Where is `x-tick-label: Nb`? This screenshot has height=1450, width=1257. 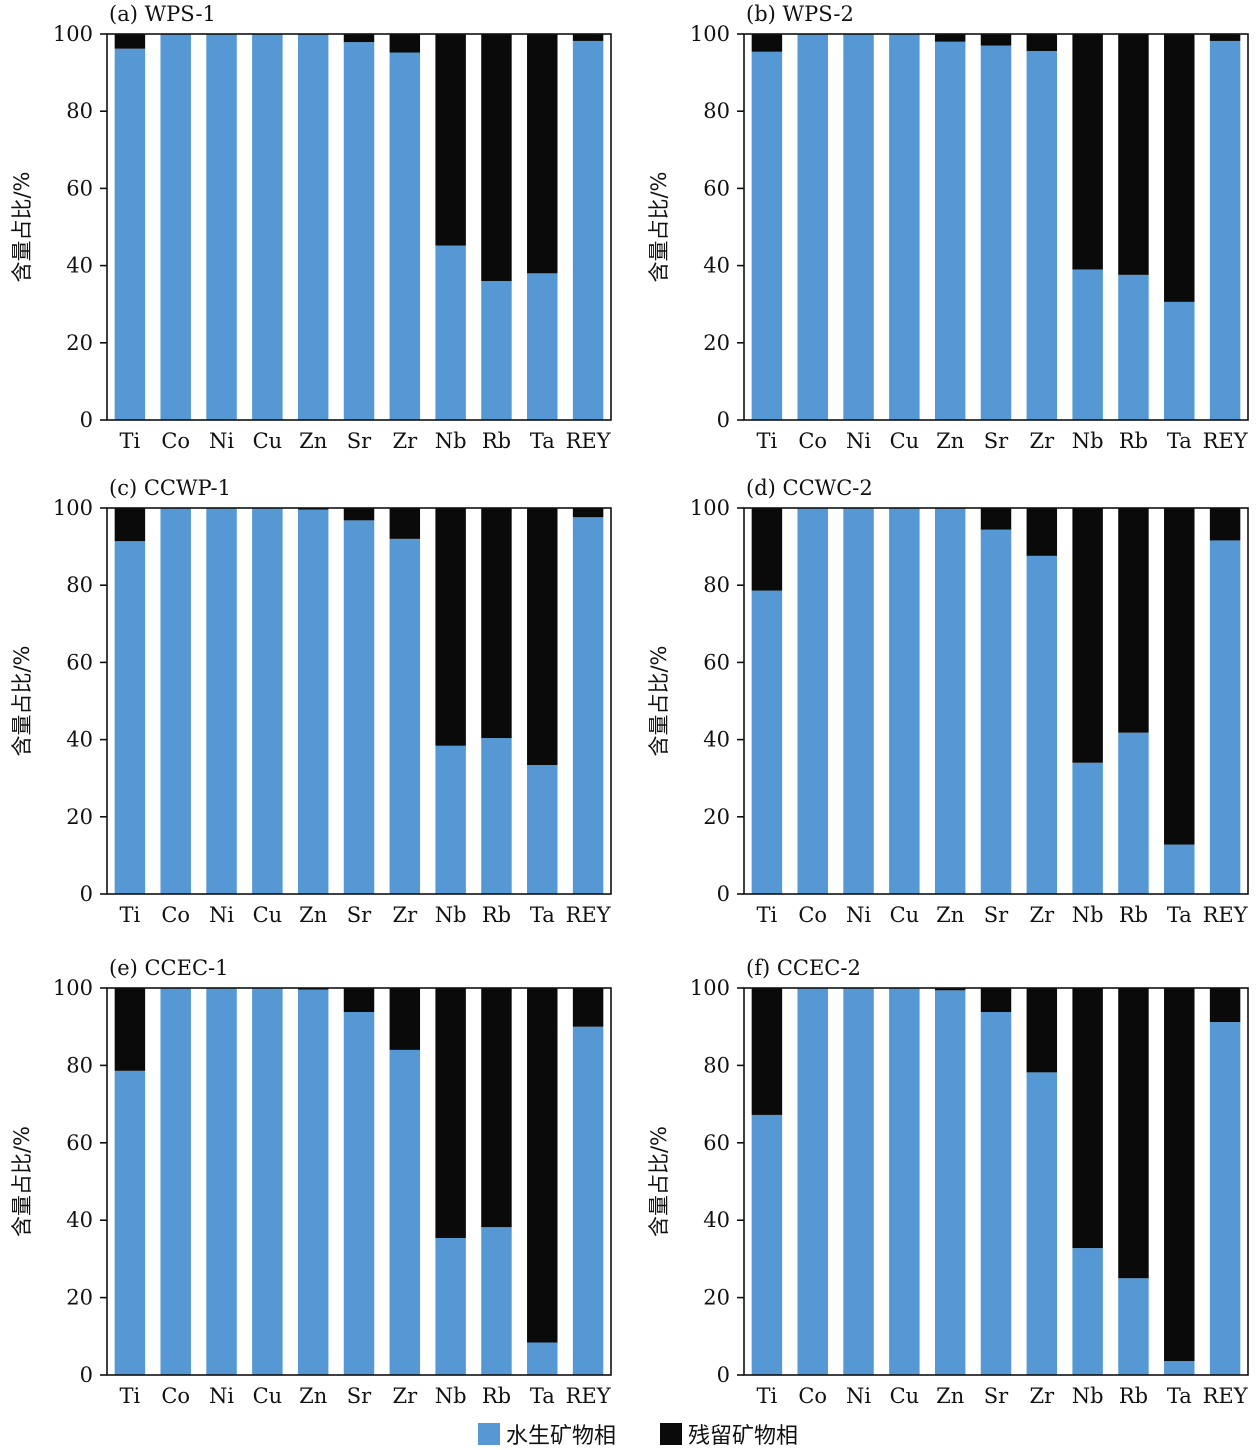
x-tick-label: Nb is located at coordinates (451, 441).